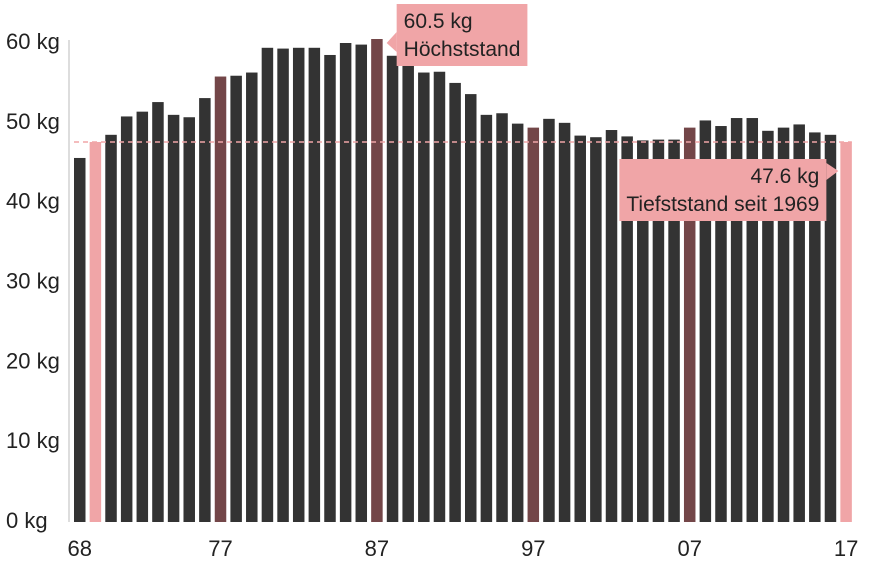 Image resolution: width=873 pixels, height=569 pixels. What do you see at coordinates (596, 329) in the screenshot?
I see `bar-2001` at bounding box center [596, 329].